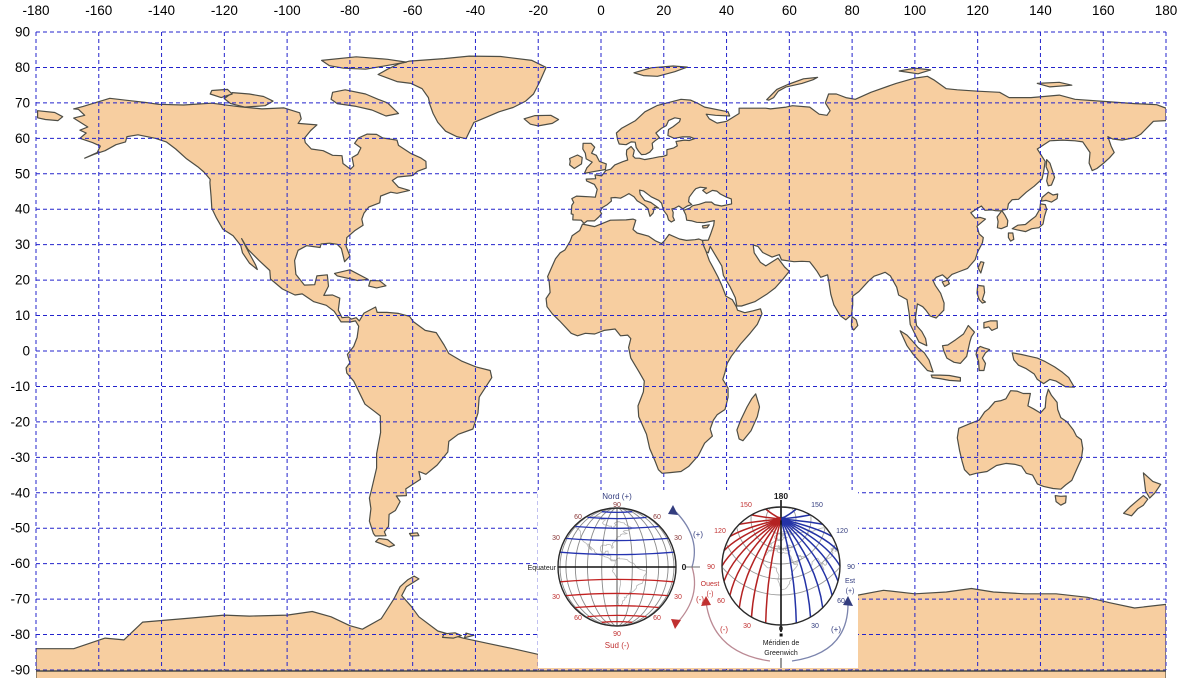  I want to click on latitude-globe: 30 30 30 30 60 60 60 60, so click(617, 567).